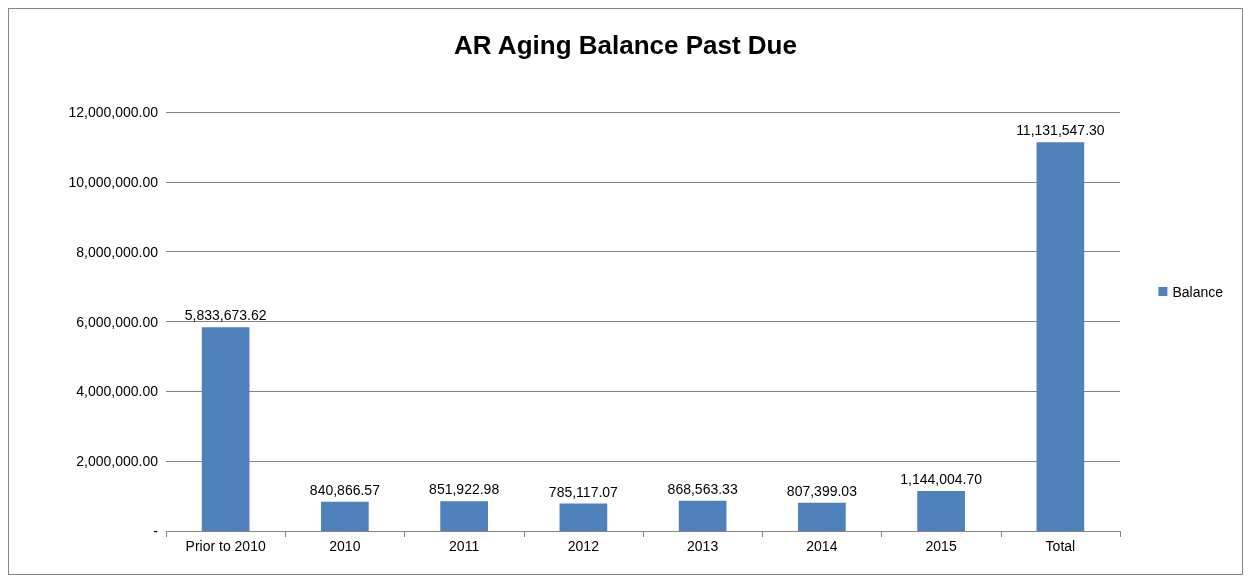 This screenshot has width=1253, height=585. Describe the element at coordinates (113, 181) in the screenshot. I see `y-tick-label: 10,000,000.00` at that location.